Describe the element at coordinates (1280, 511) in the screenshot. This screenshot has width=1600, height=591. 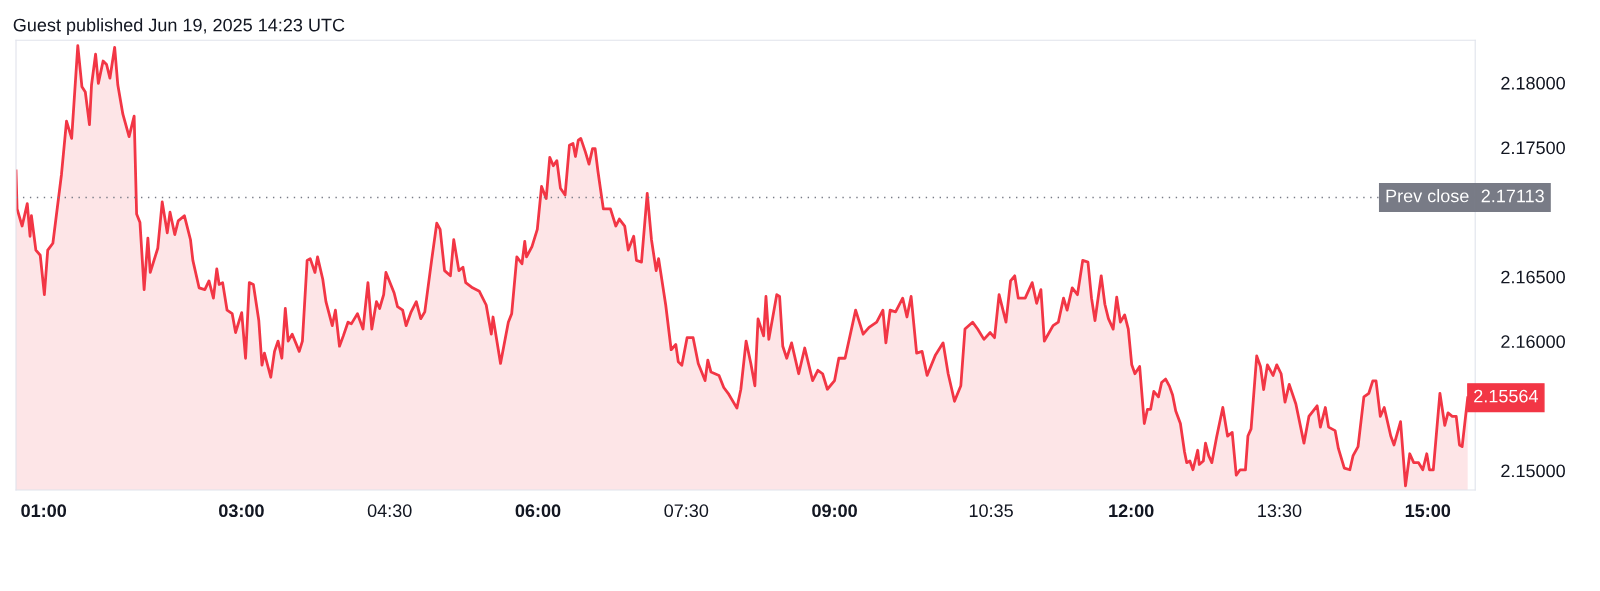
I see `x-tick-label: 13:30` at that location.